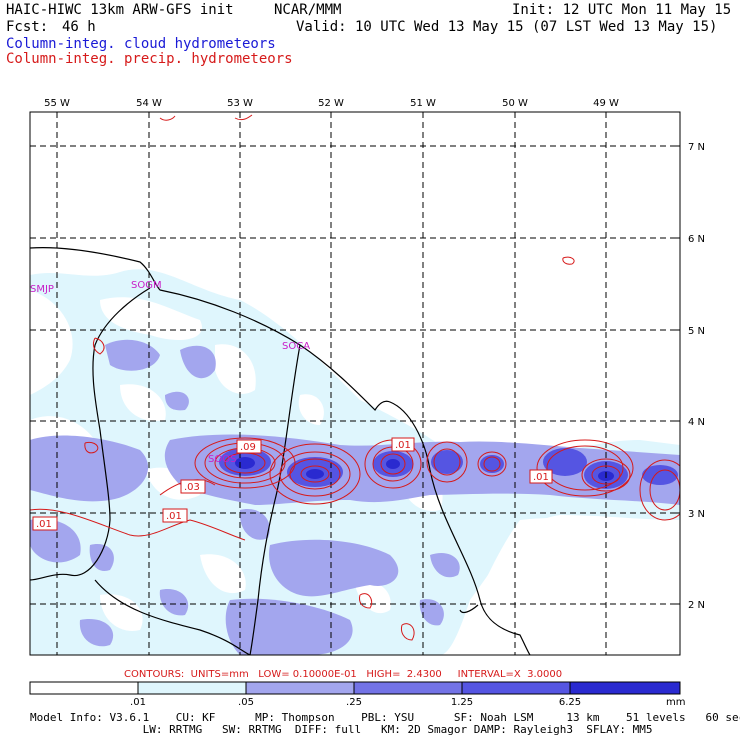 Image resolution: width=740 pixels, height=740 pixels. I want to click on lon-label: 49 W, so click(606, 103).